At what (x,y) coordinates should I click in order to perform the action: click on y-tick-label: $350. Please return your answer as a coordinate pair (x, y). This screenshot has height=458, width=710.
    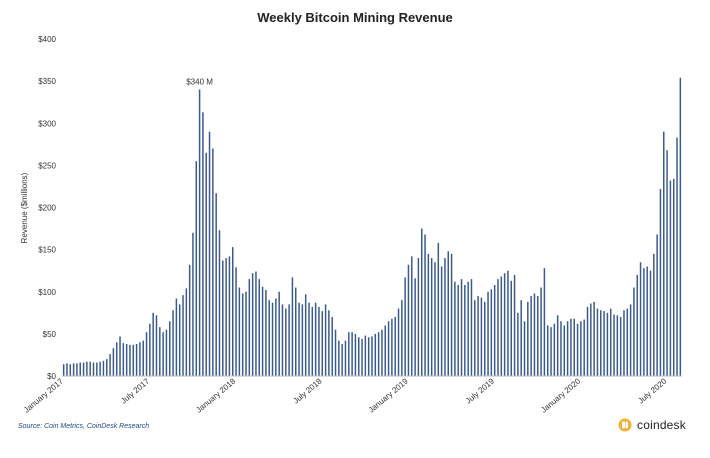
    Looking at the image, I should click on (47, 81).